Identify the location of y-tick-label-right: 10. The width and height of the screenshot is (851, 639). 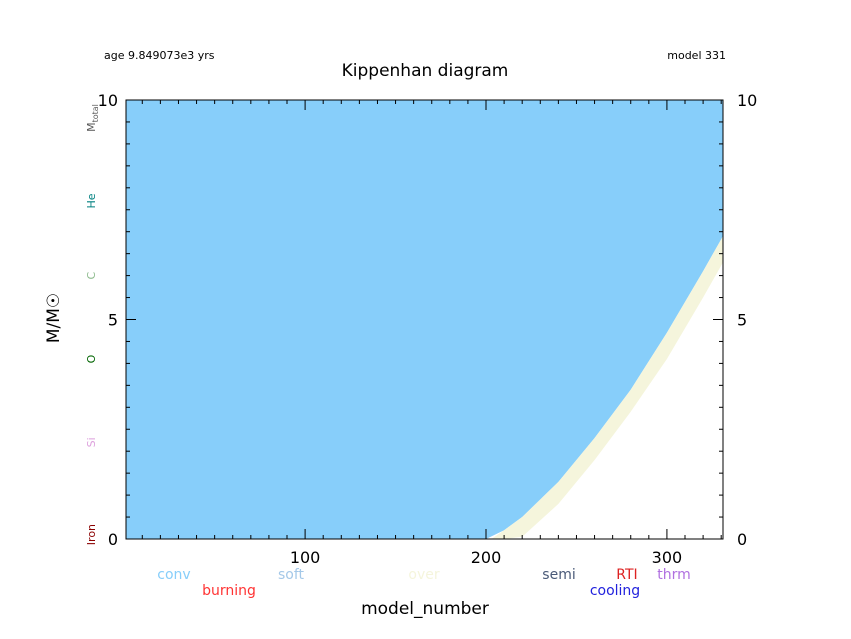
(747, 100).